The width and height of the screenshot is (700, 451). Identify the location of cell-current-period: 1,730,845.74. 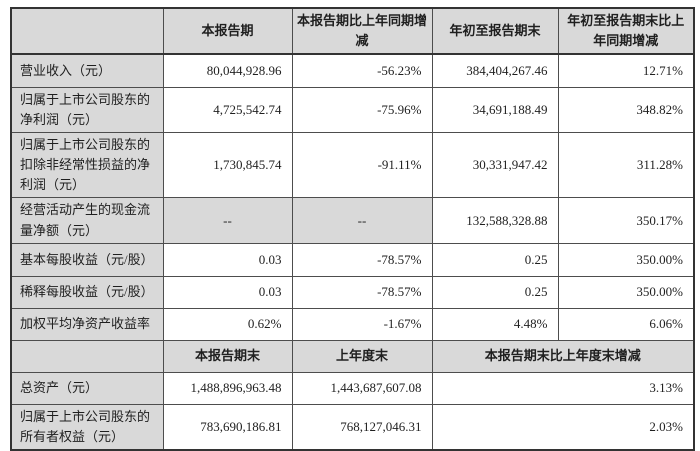
(227, 165).